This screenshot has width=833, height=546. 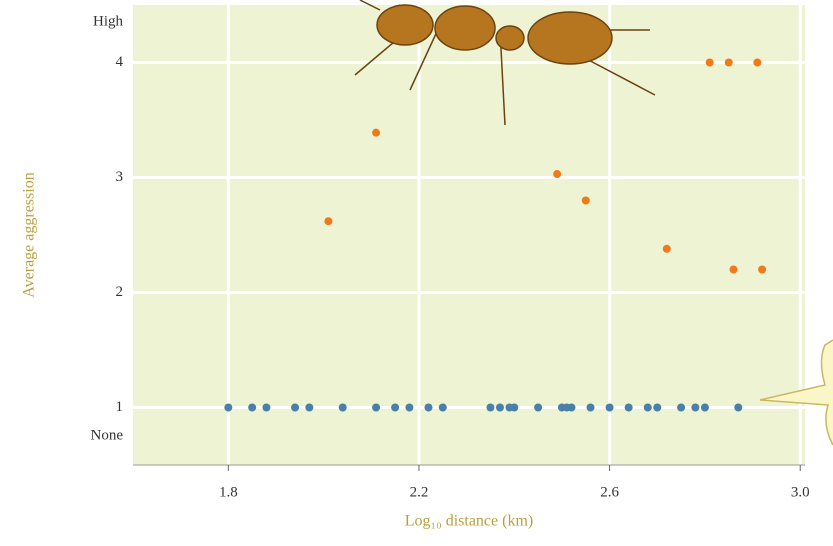 I want to click on x-tick-label: 2.6, so click(x=609, y=492).